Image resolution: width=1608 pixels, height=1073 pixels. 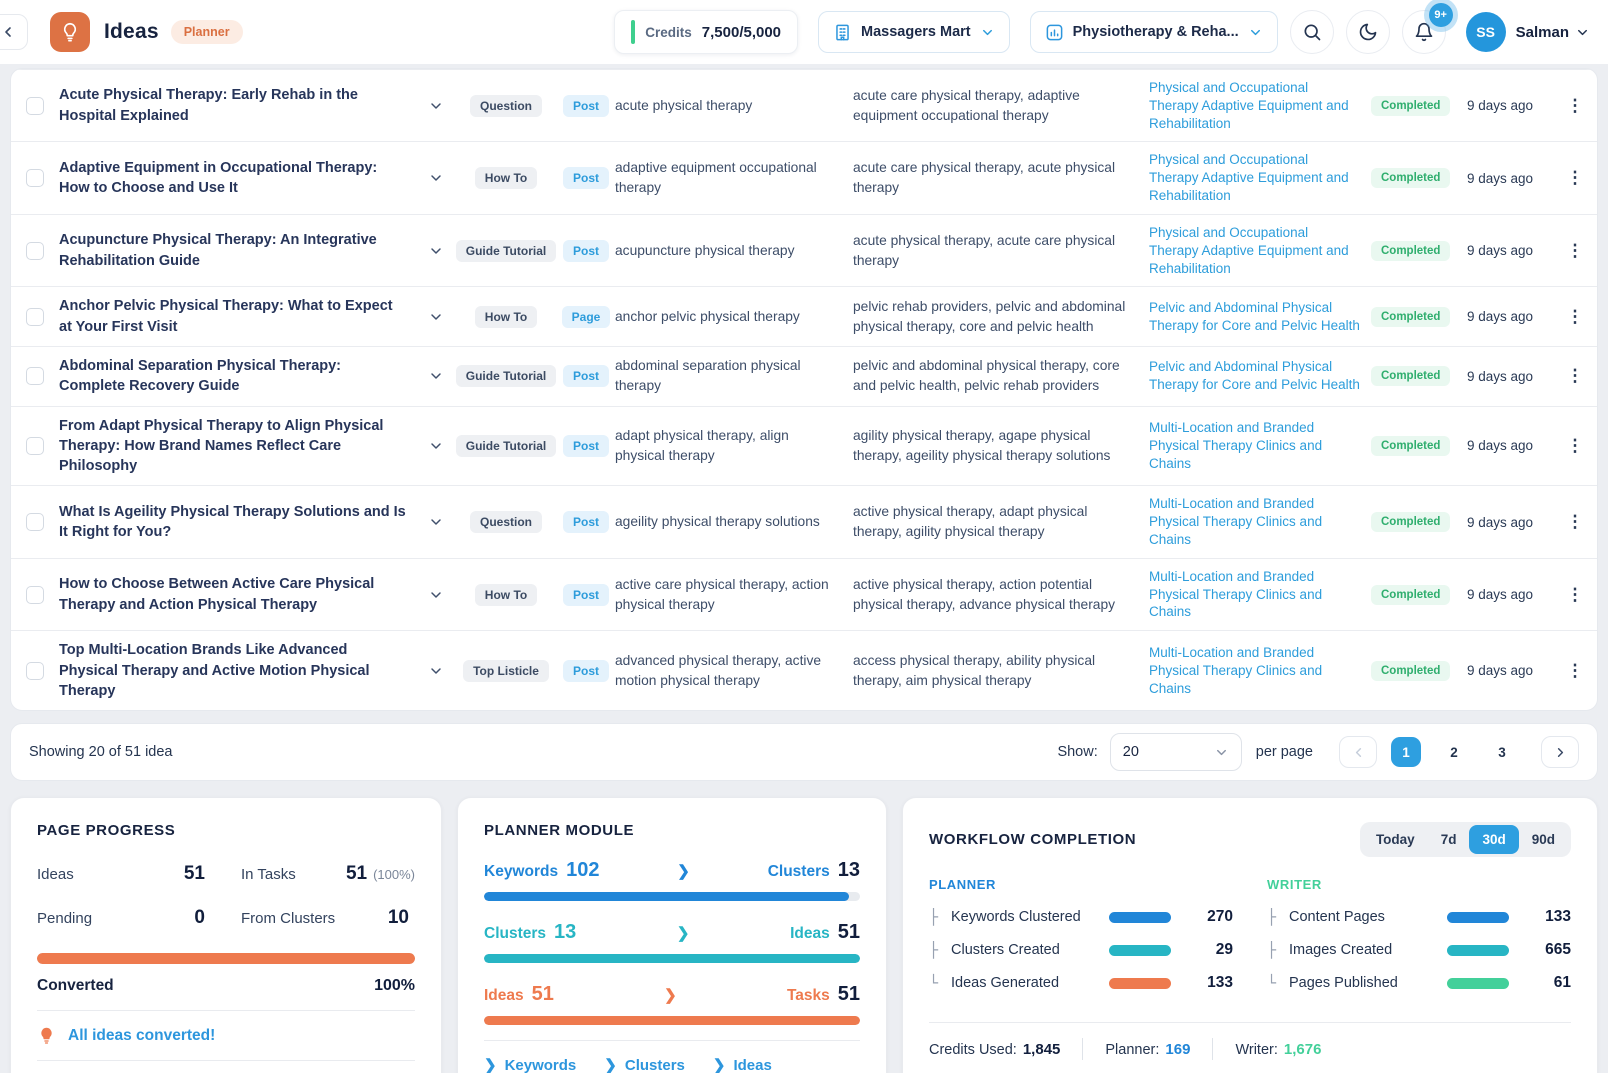 I want to click on flow-to-label: Ideas, so click(x=810, y=934).